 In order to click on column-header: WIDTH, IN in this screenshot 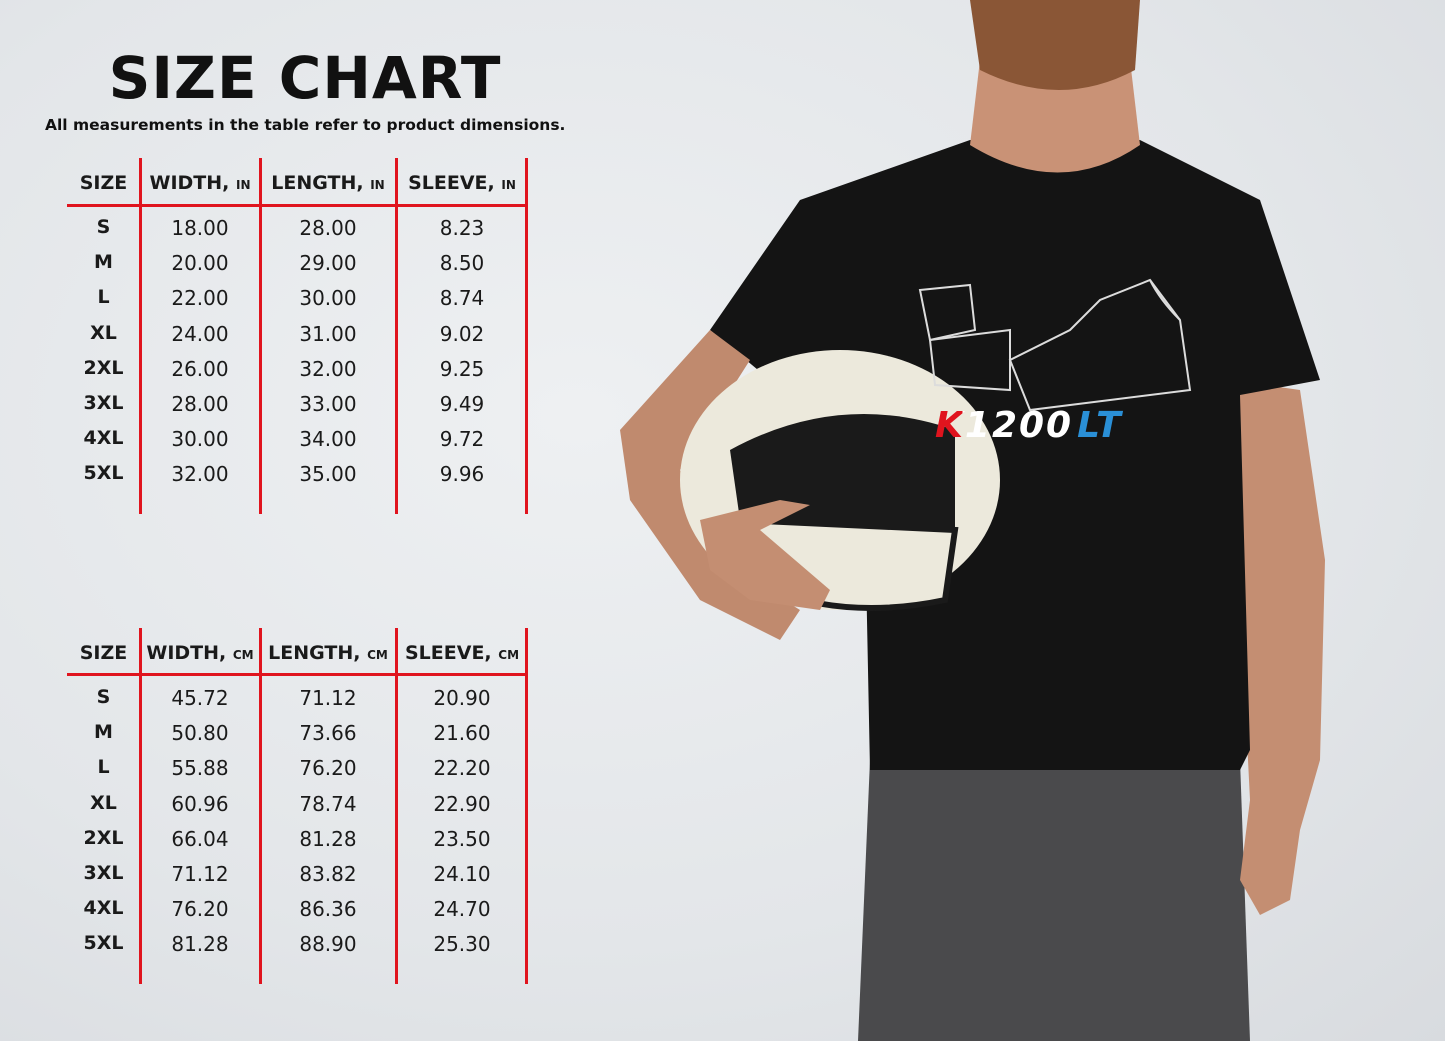, I will do `click(200, 183)`.